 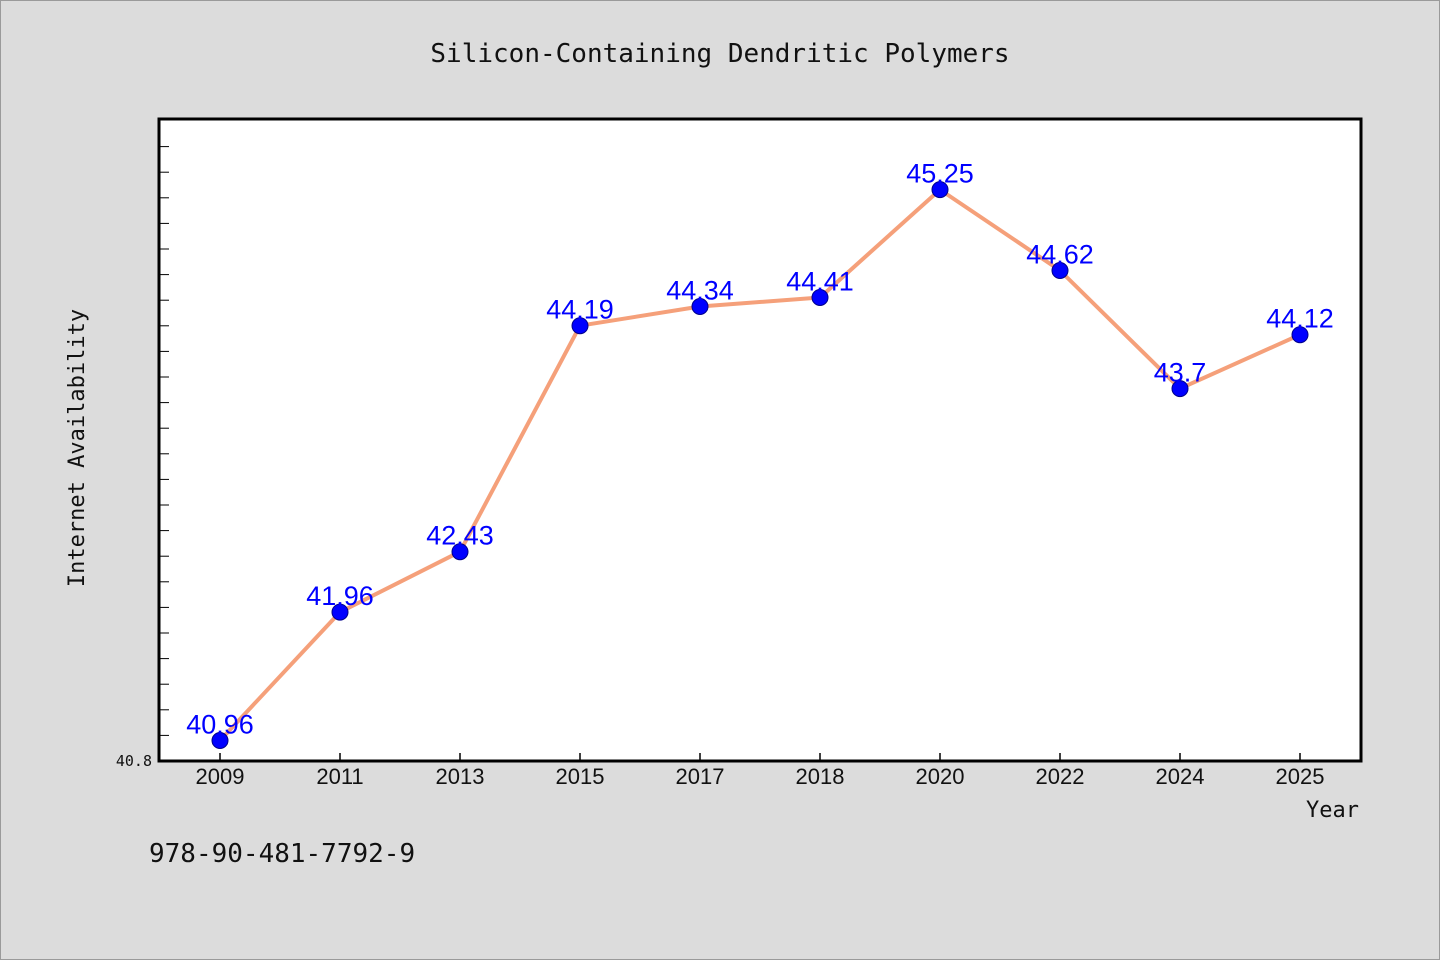 I want to click on data-label: 41.96, so click(x=340, y=596).